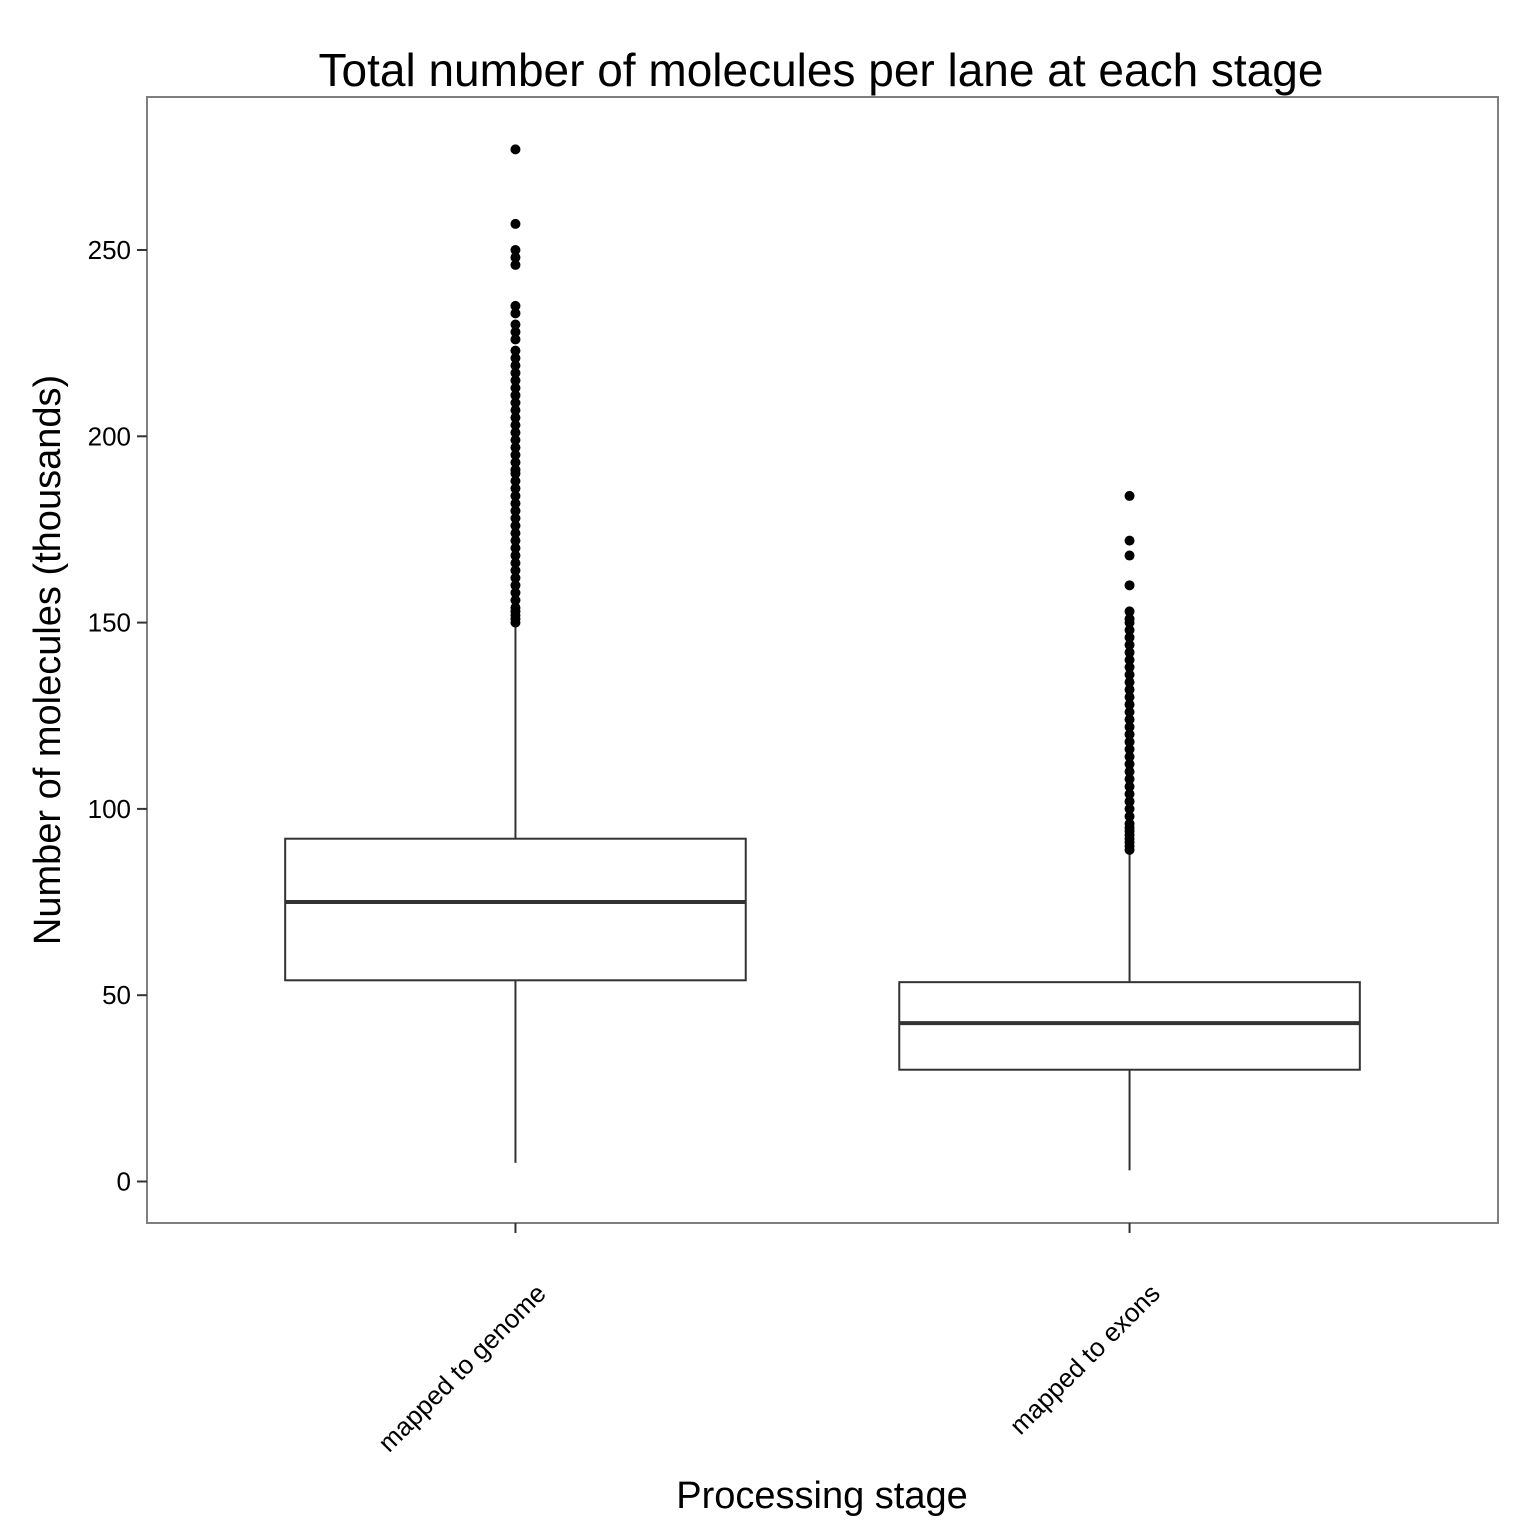 Image resolution: width=1536 pixels, height=1536 pixels. What do you see at coordinates (124, 1182) in the screenshot?
I see `y-tick-label: 0` at bounding box center [124, 1182].